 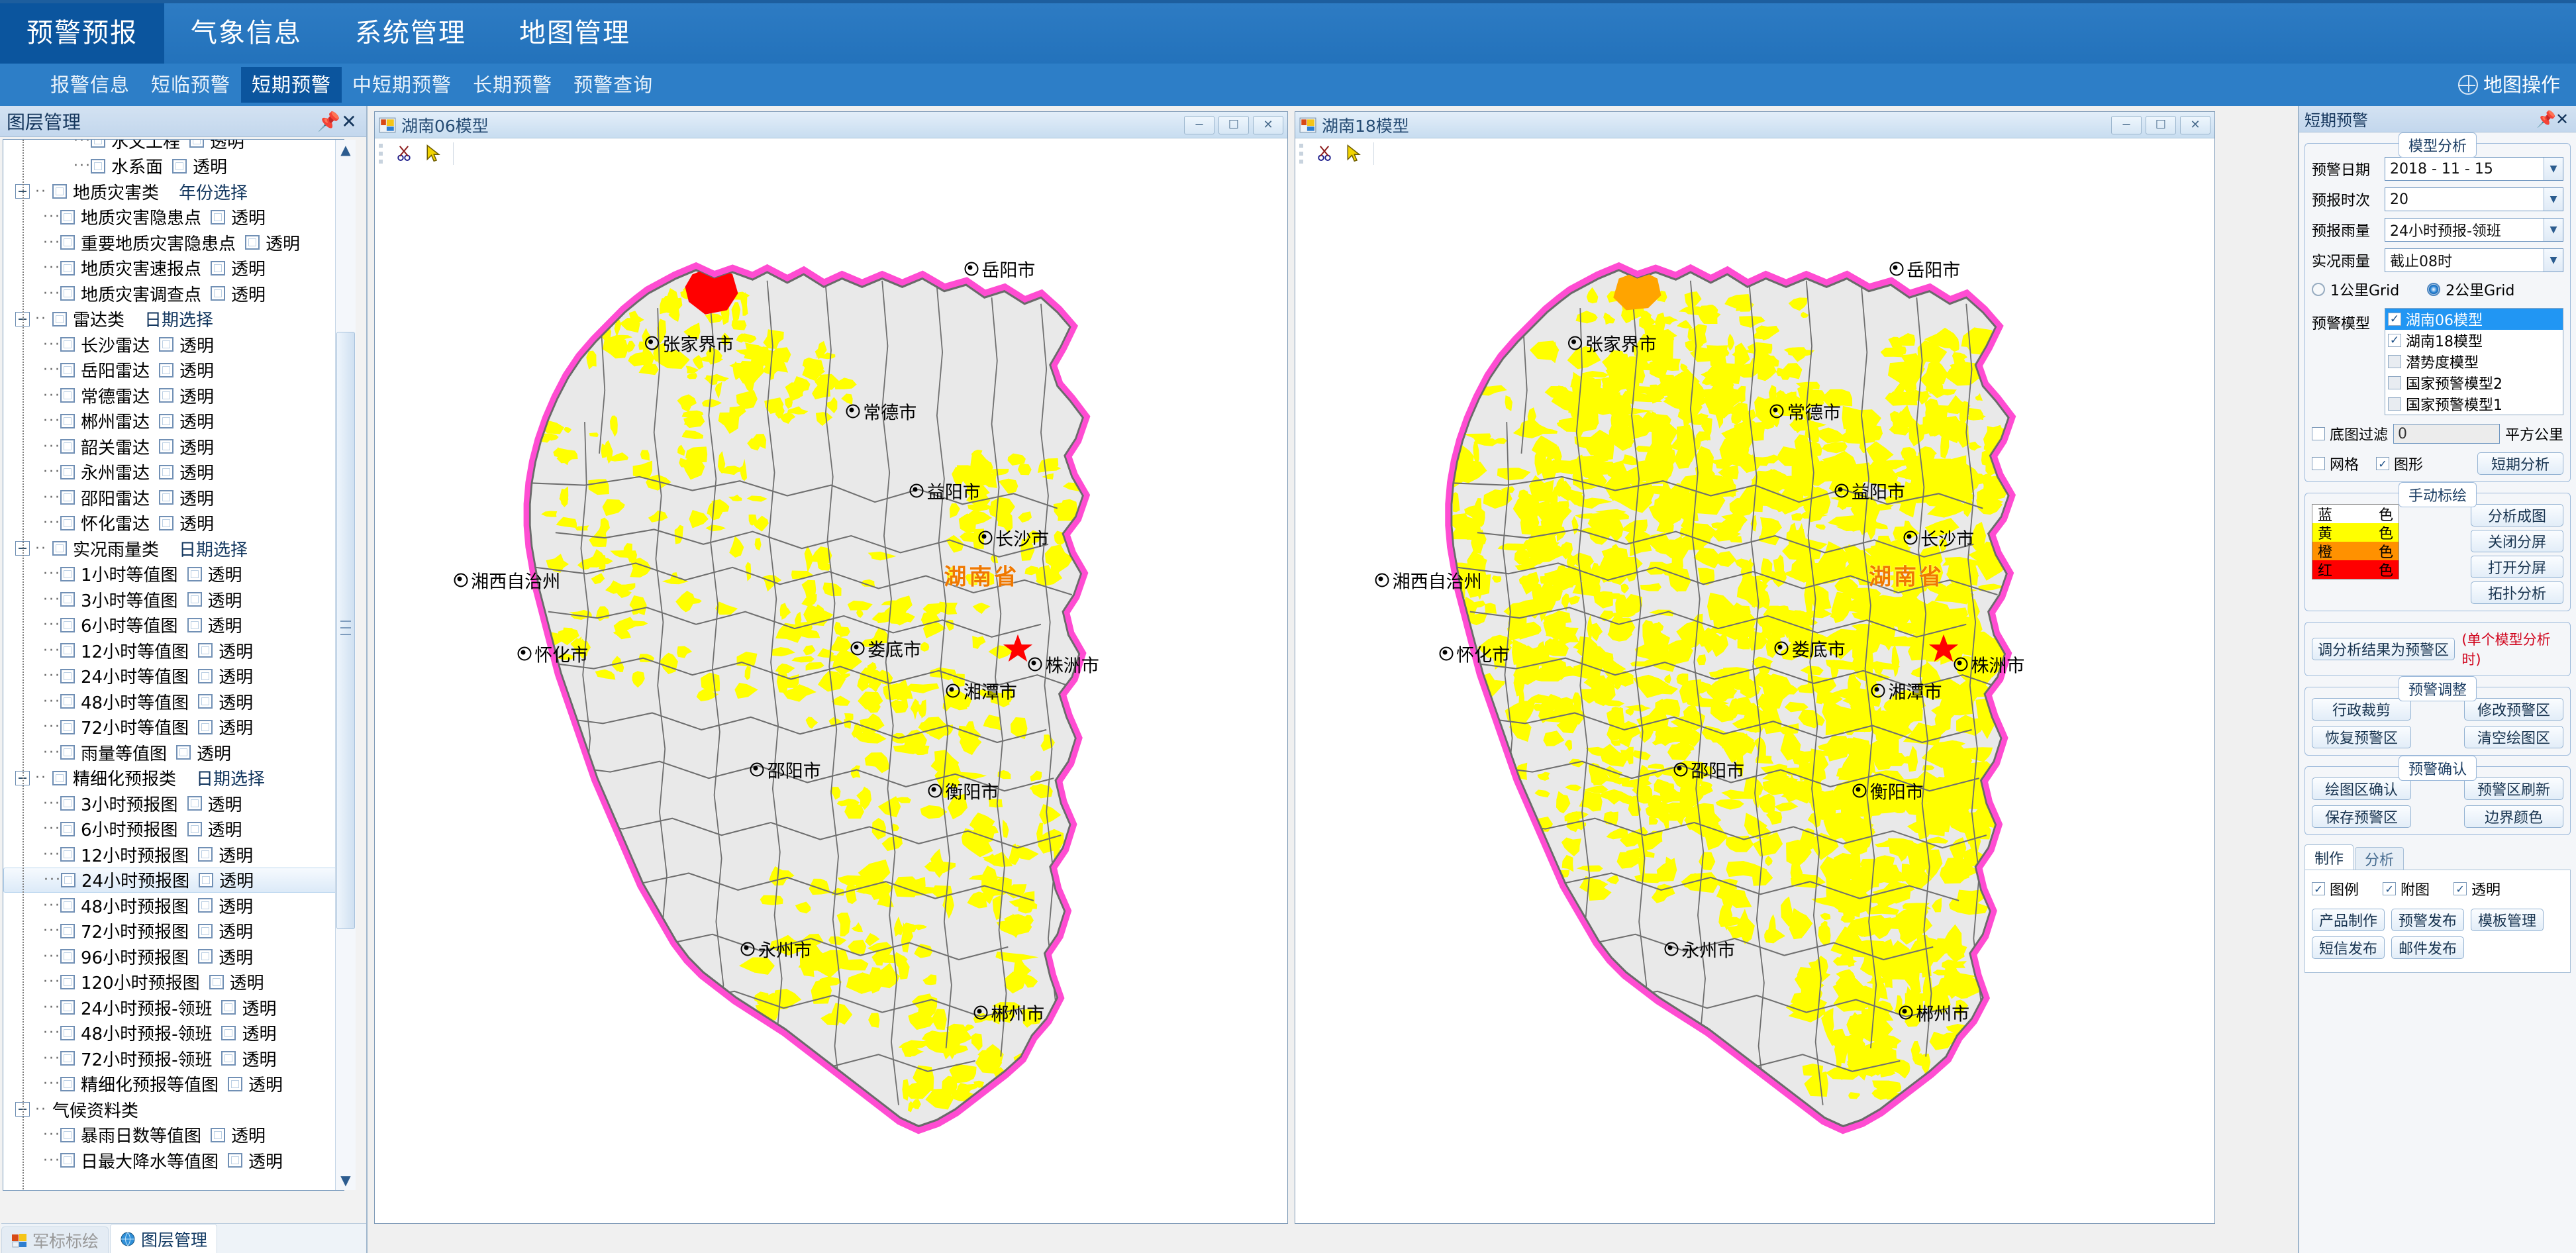 What do you see at coordinates (2474, 260) in the screenshot?
I see `field-combobox: 截止08时 ▼` at bounding box center [2474, 260].